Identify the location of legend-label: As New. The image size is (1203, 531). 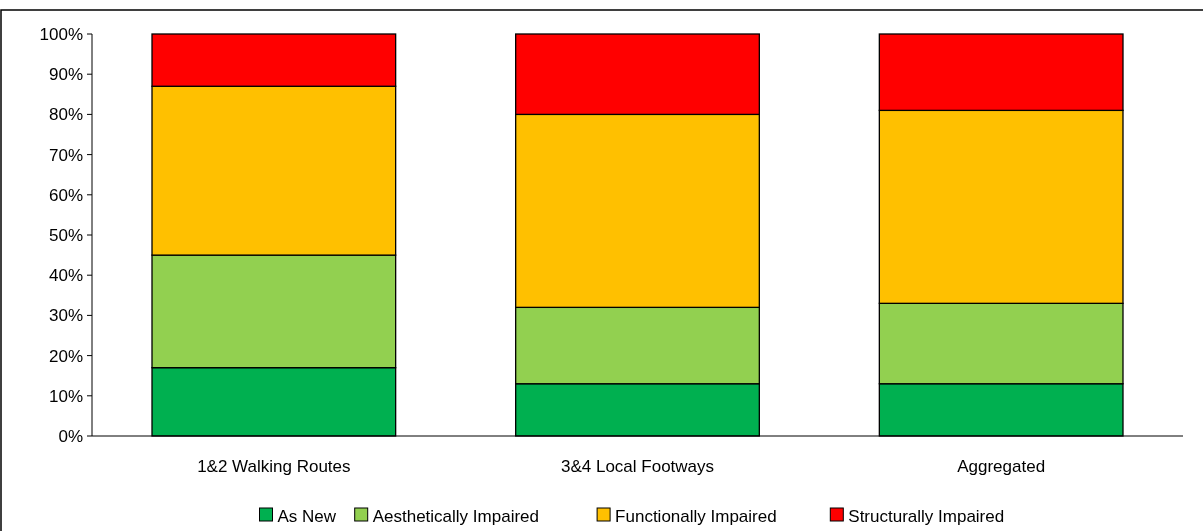
(307, 516).